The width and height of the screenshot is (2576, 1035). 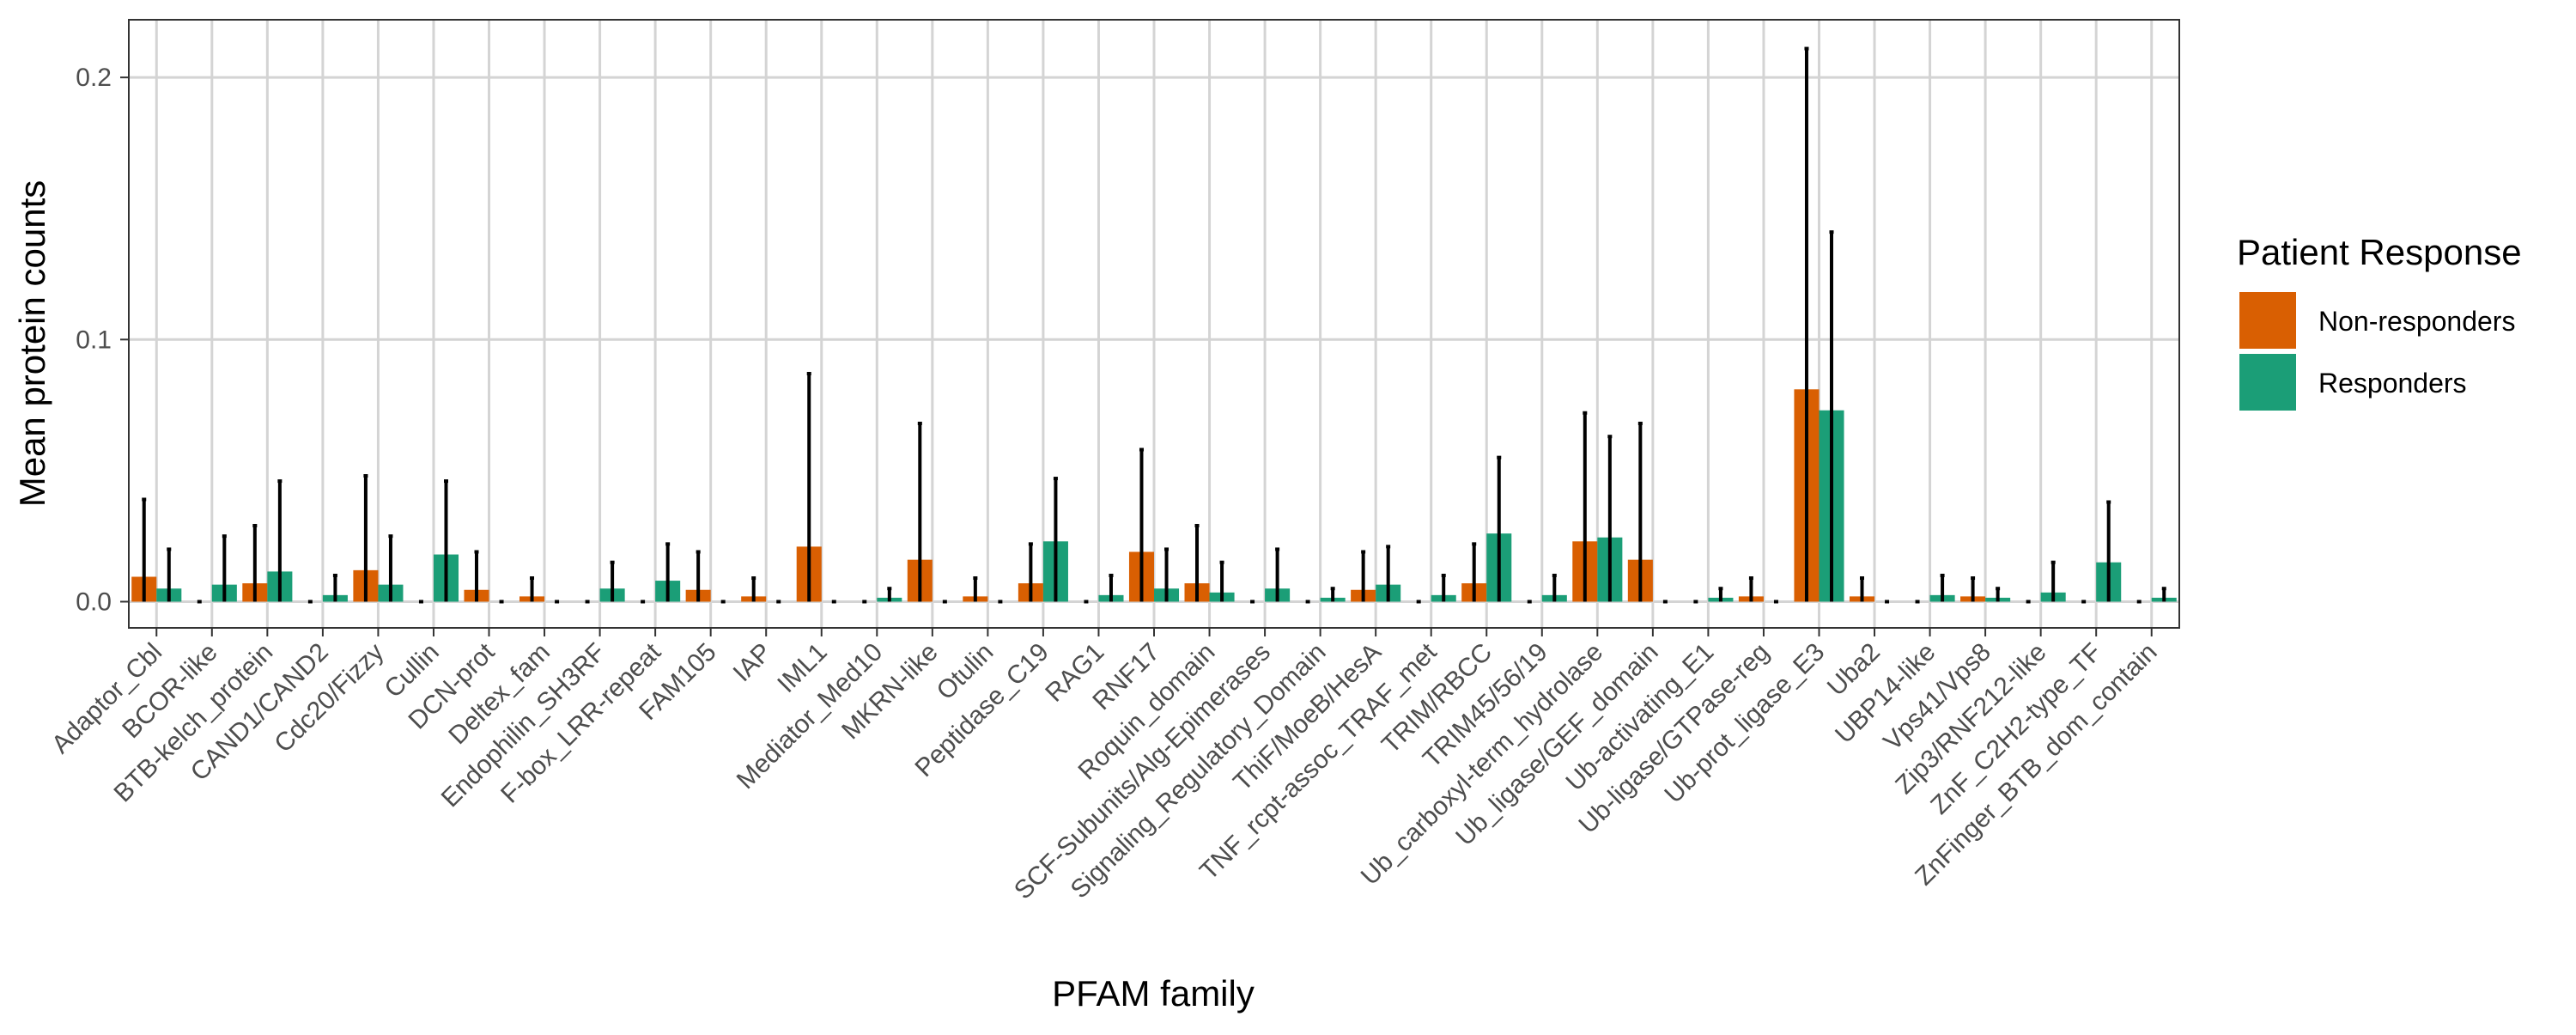 What do you see at coordinates (2379, 252) in the screenshot?
I see `legend-title: Patient Response` at bounding box center [2379, 252].